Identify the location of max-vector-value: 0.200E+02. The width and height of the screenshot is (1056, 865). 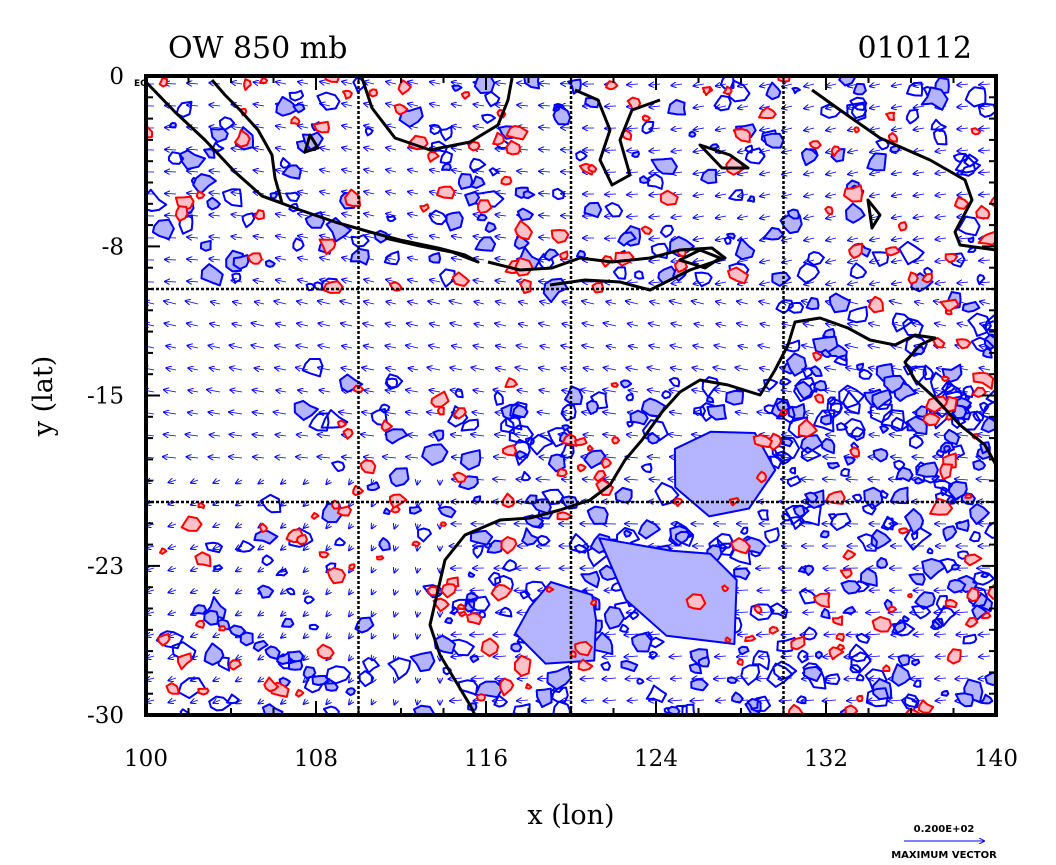
(944, 829).